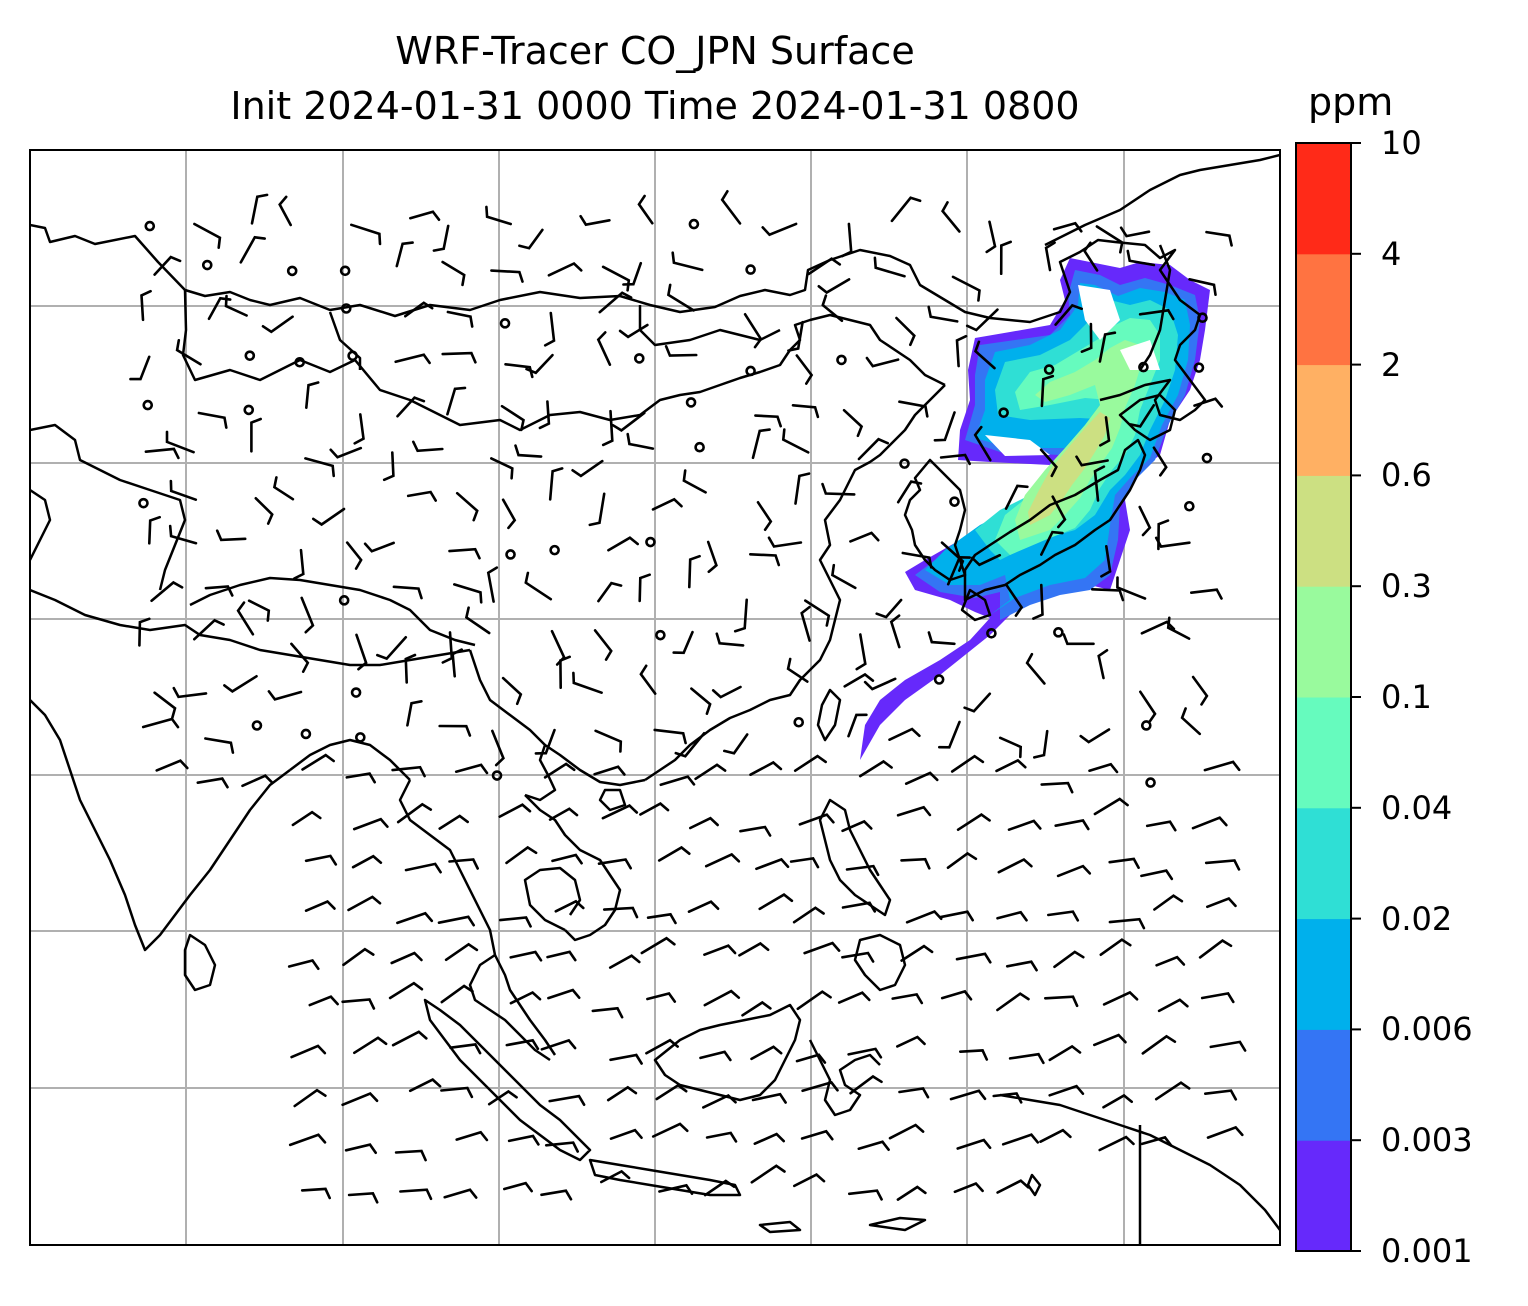 The width and height of the screenshot is (1528, 1306). Describe the element at coordinates (1351, 102) in the screenshot. I see `colorbar-unit: ppm` at that location.